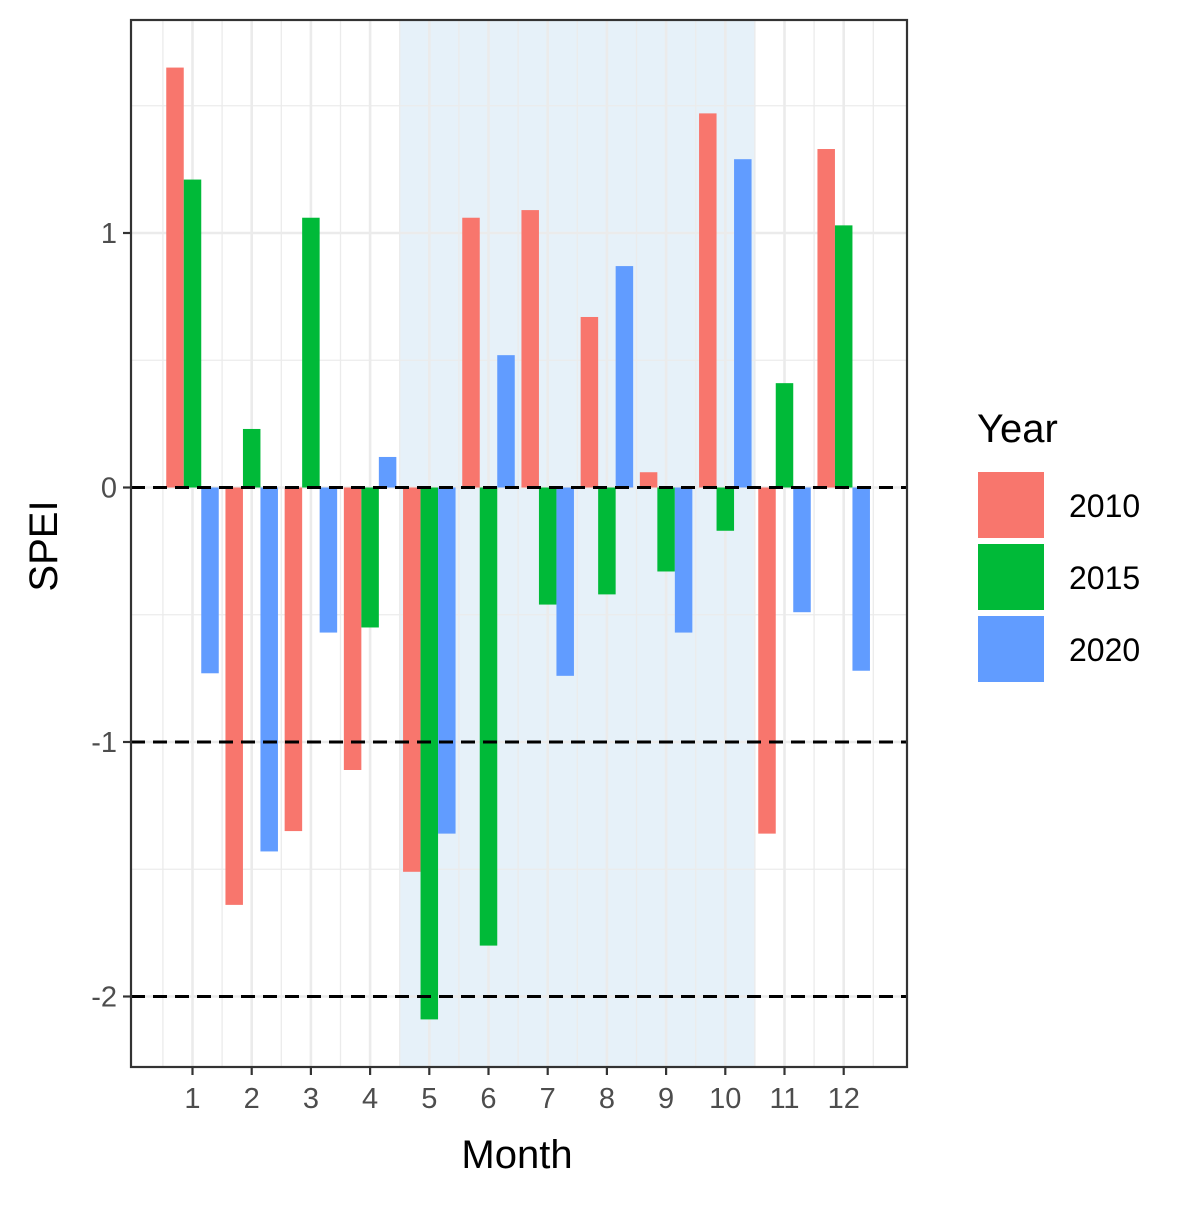  Describe the element at coordinates (109, 234) in the screenshot. I see `y-tick-label: 1` at that location.